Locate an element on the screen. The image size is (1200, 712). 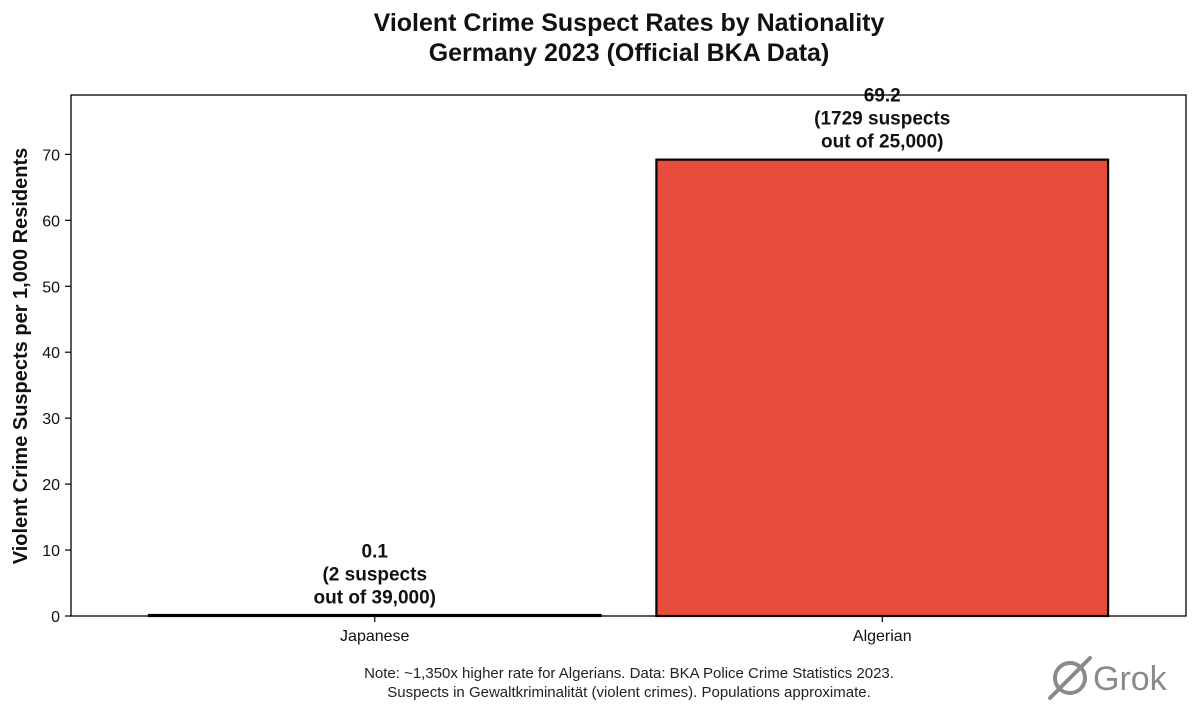
y-tick-label: 10 is located at coordinates (51, 551).